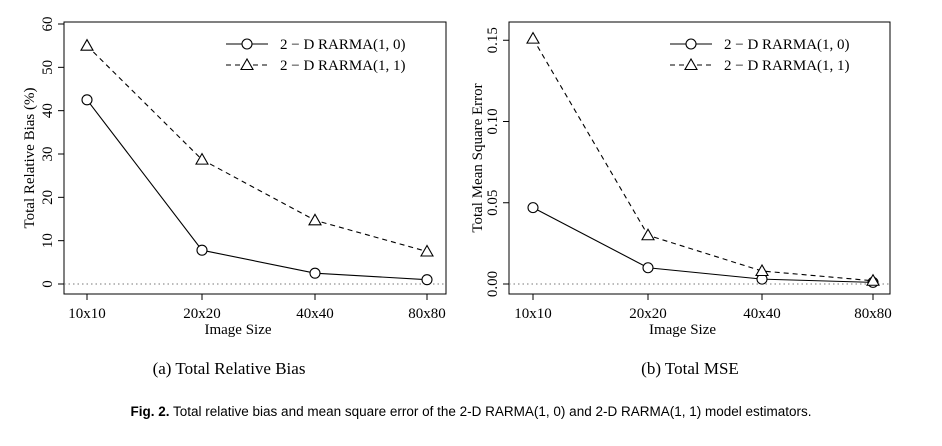  Describe the element at coordinates (150, 411) in the screenshot. I see `caption-label: Fig. 2.` at that location.